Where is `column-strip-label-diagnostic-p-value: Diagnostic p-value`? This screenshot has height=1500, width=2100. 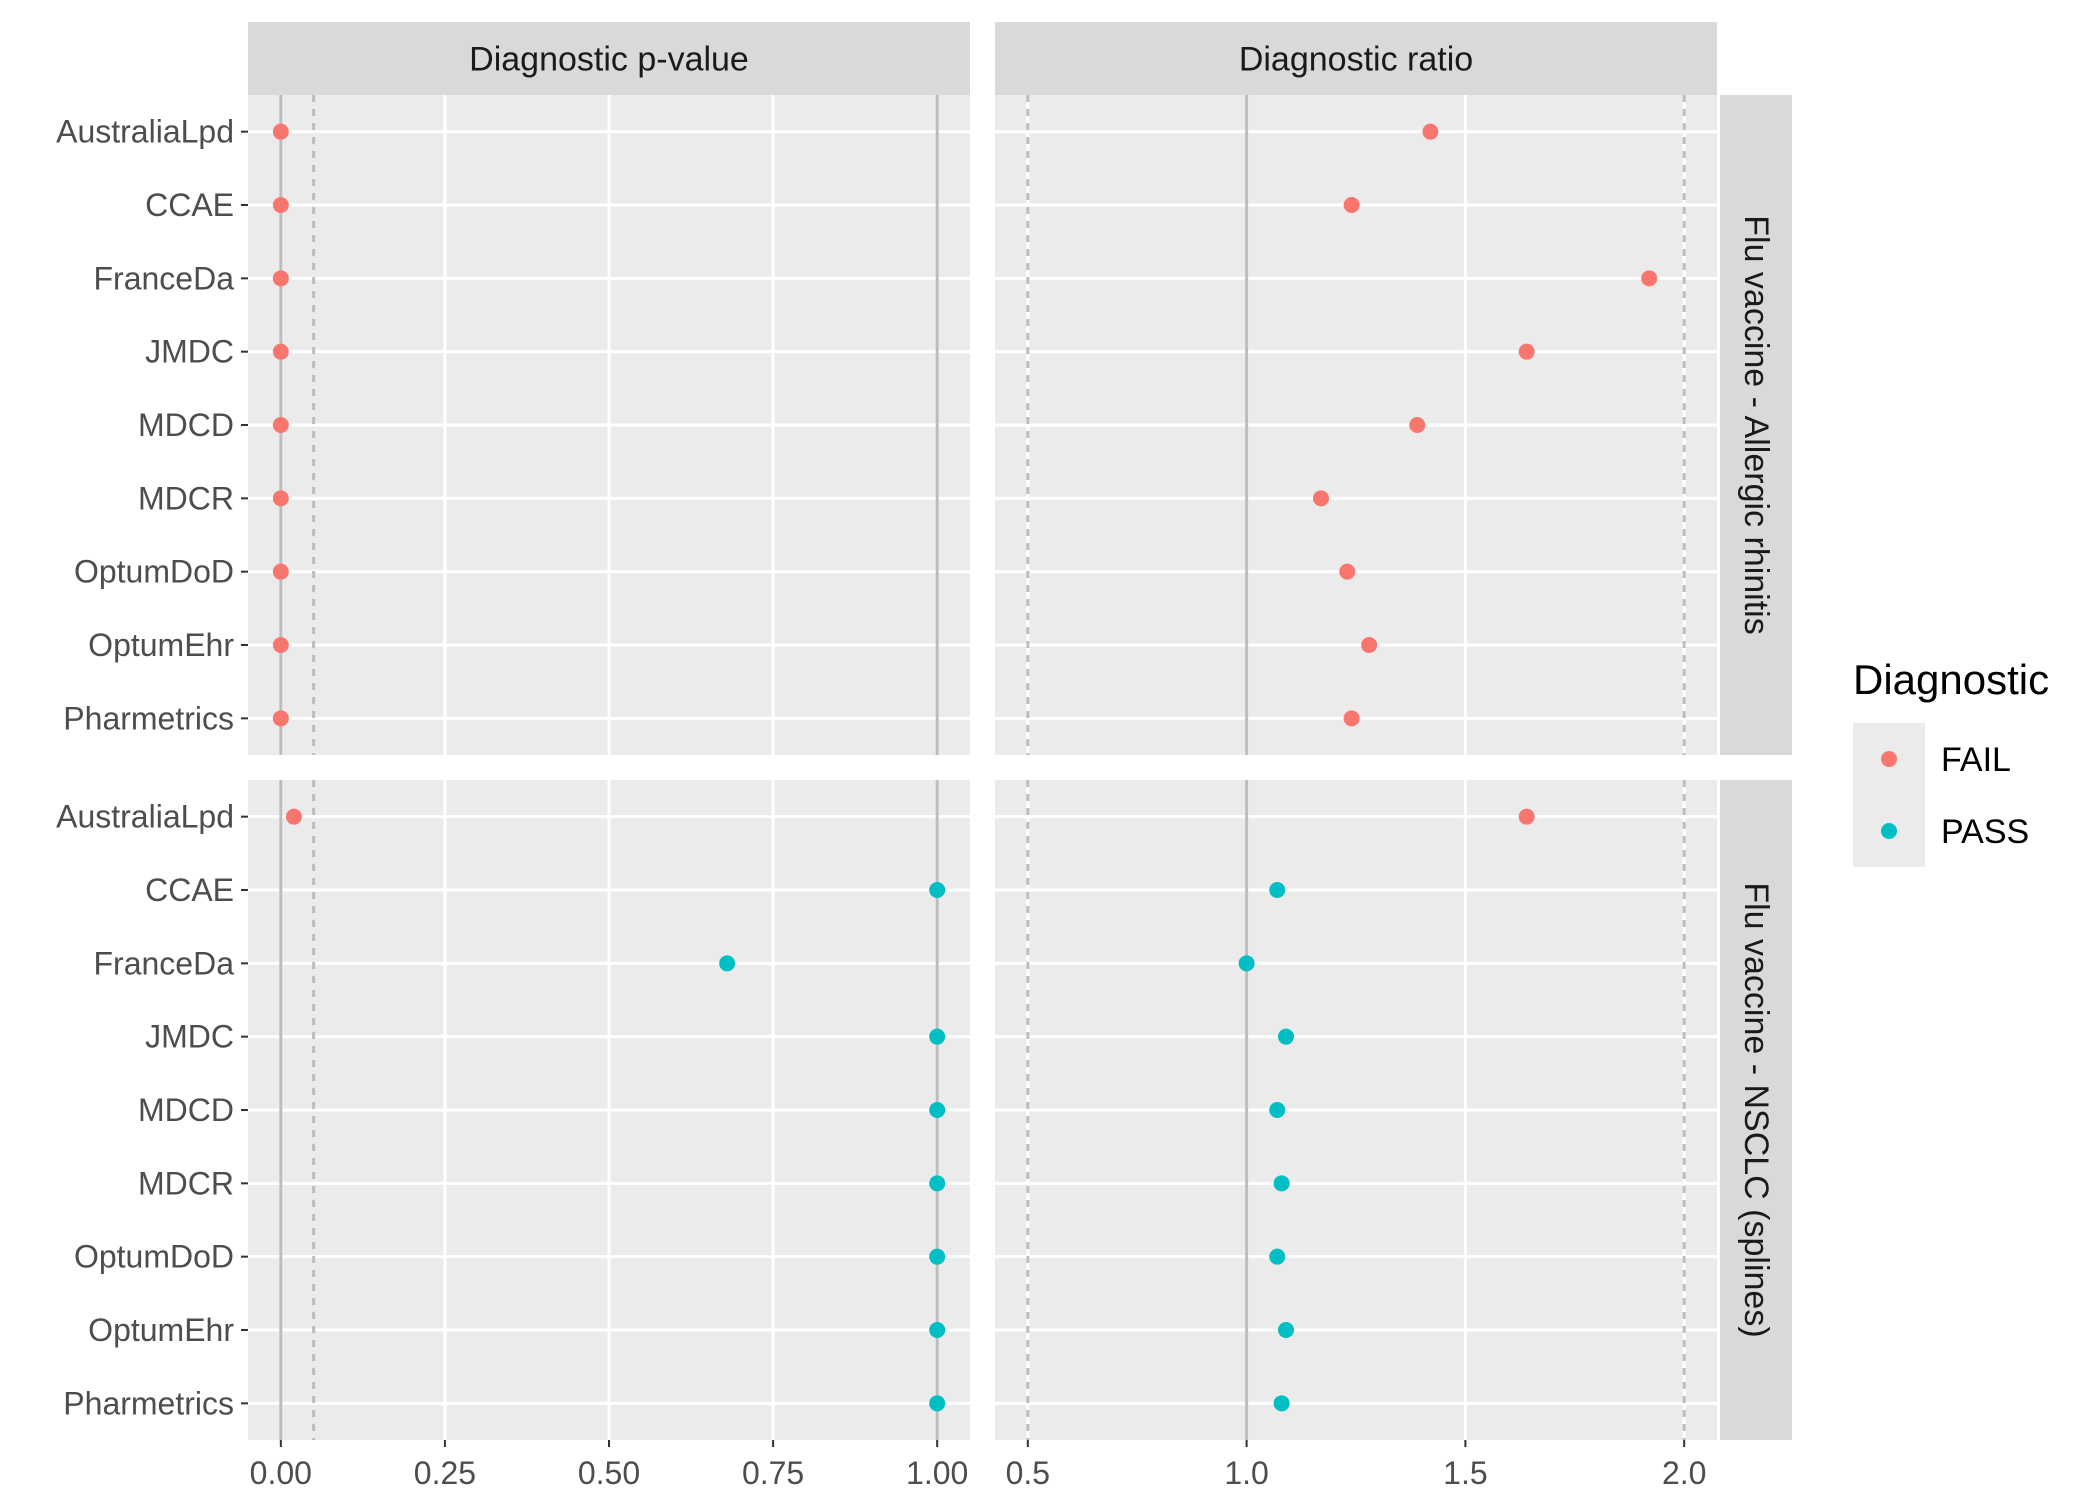 column-strip-label-diagnostic-p-value: Diagnostic p-value is located at coordinates (609, 60).